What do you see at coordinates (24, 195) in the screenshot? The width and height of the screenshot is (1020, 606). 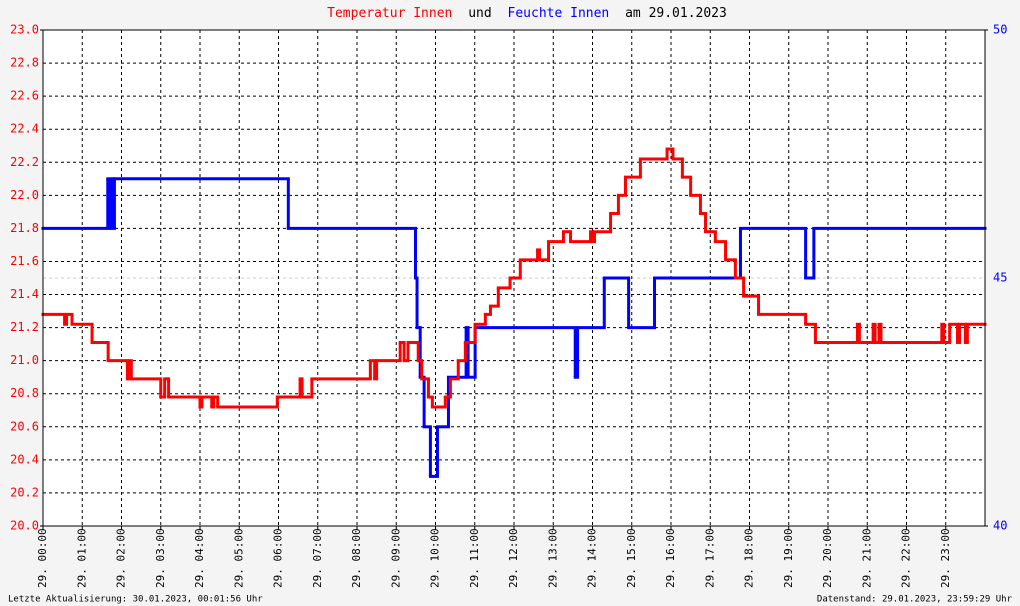 I see `y-tick-label: 22.0` at bounding box center [24, 195].